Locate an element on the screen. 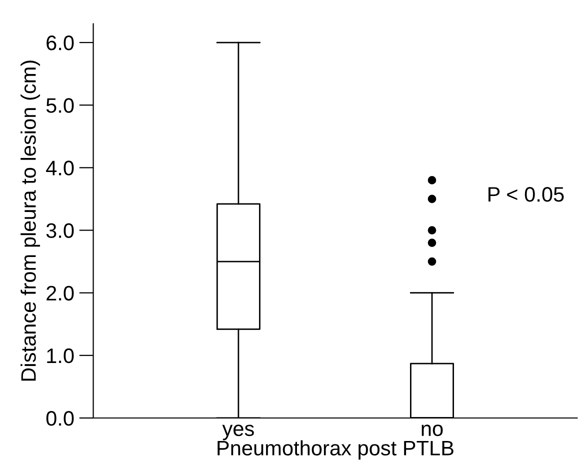 The image size is (583, 475). y-axis-title: Distance from pleura to lesion (cm) is located at coordinates (30, 220).